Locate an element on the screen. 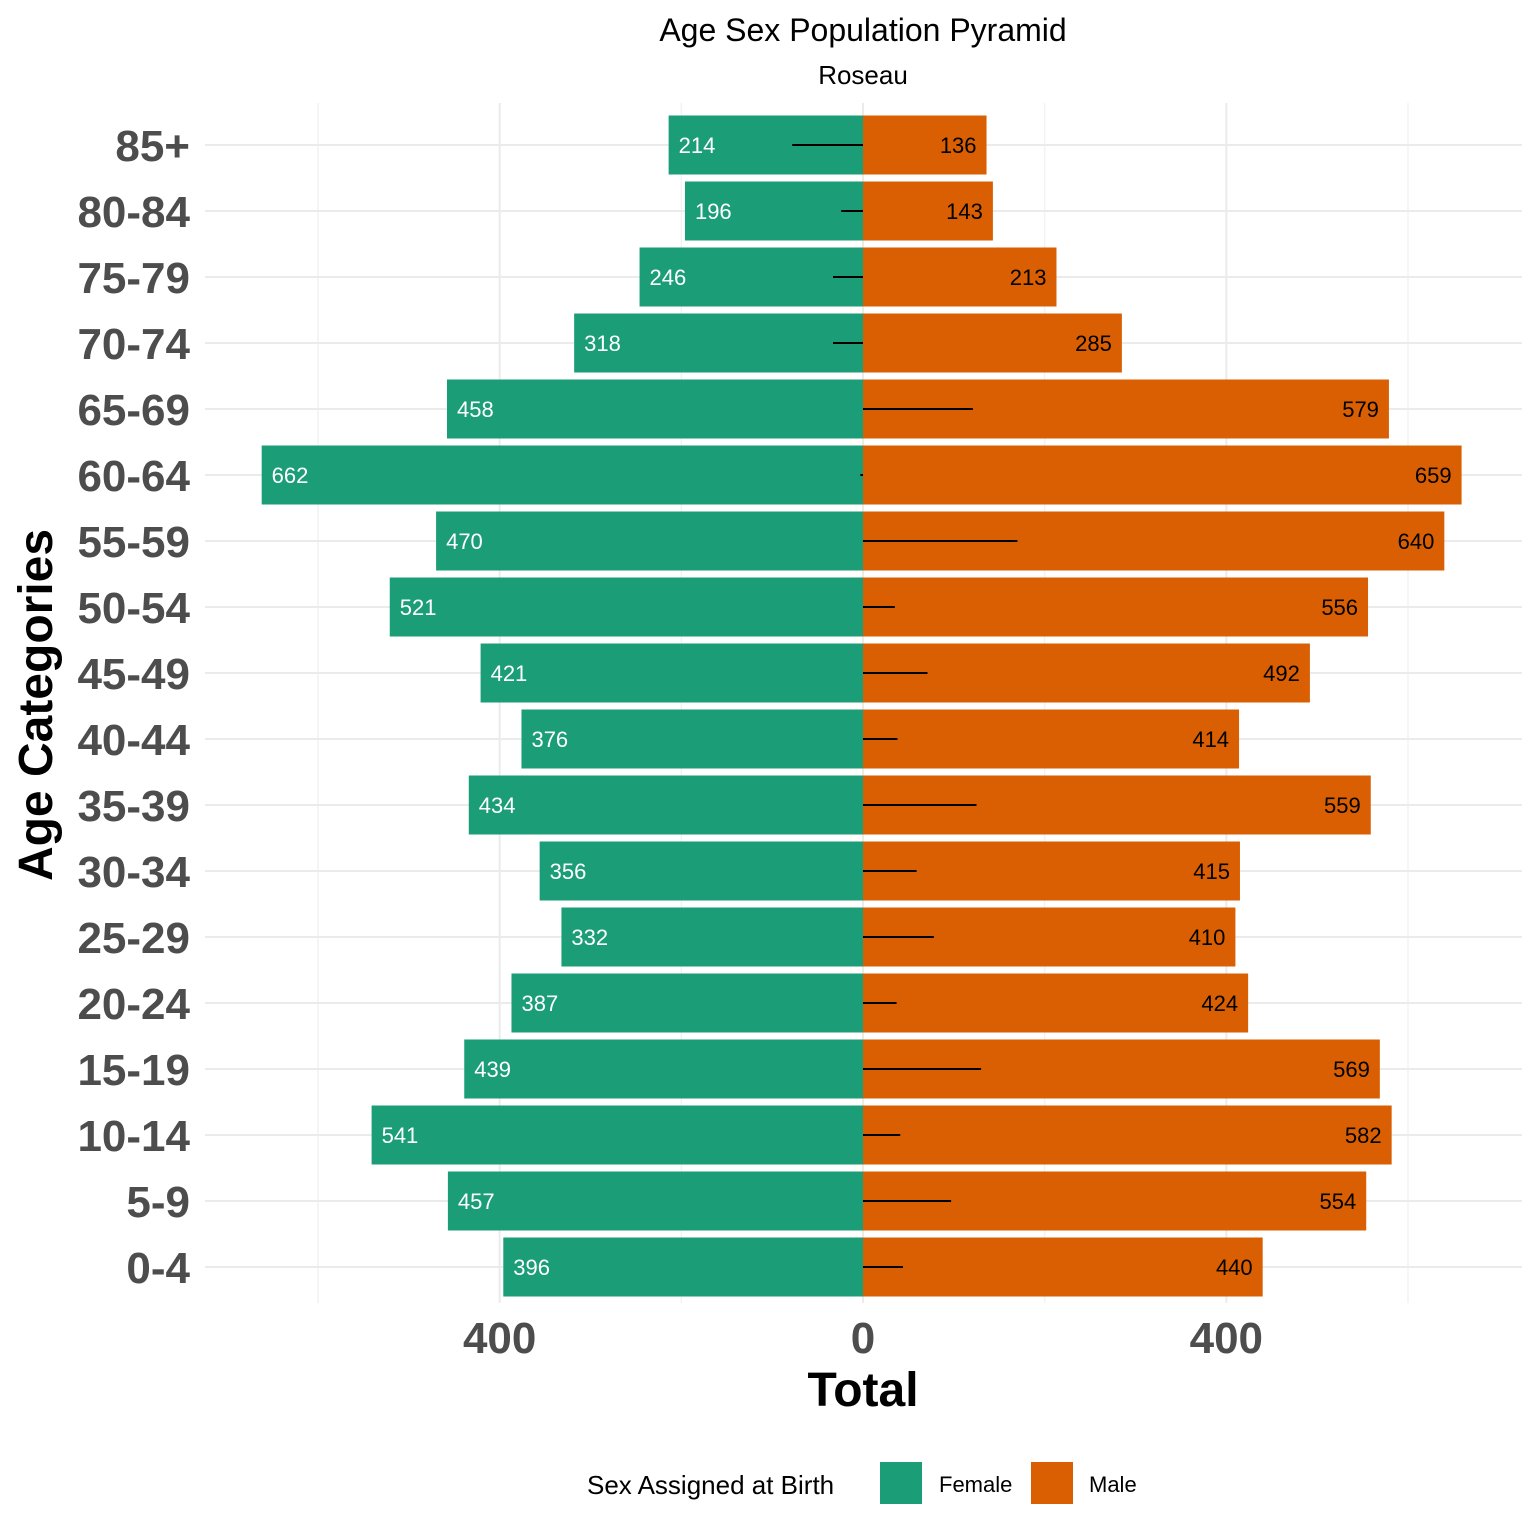 The image size is (1536, 1536). y-tick-label: 20-24 is located at coordinates (133, 1004).